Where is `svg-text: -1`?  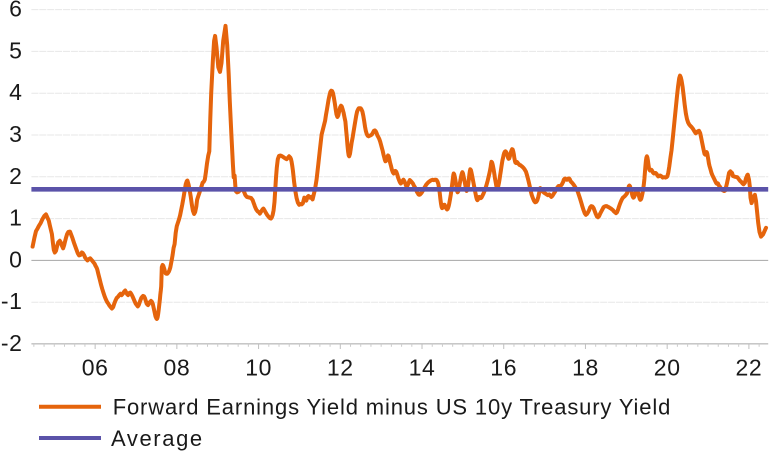
svg-text: -1 is located at coordinates (12, 301).